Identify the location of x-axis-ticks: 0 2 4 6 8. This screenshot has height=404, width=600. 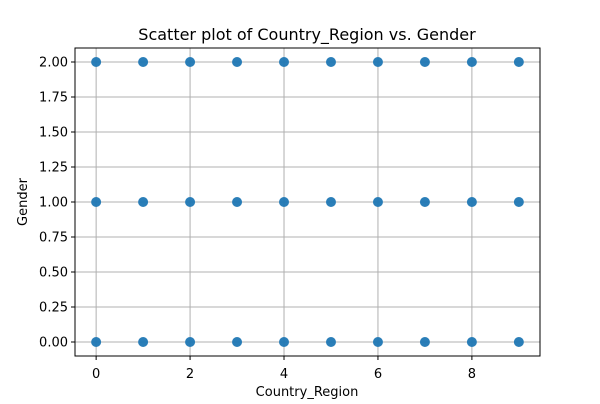
(284, 369).